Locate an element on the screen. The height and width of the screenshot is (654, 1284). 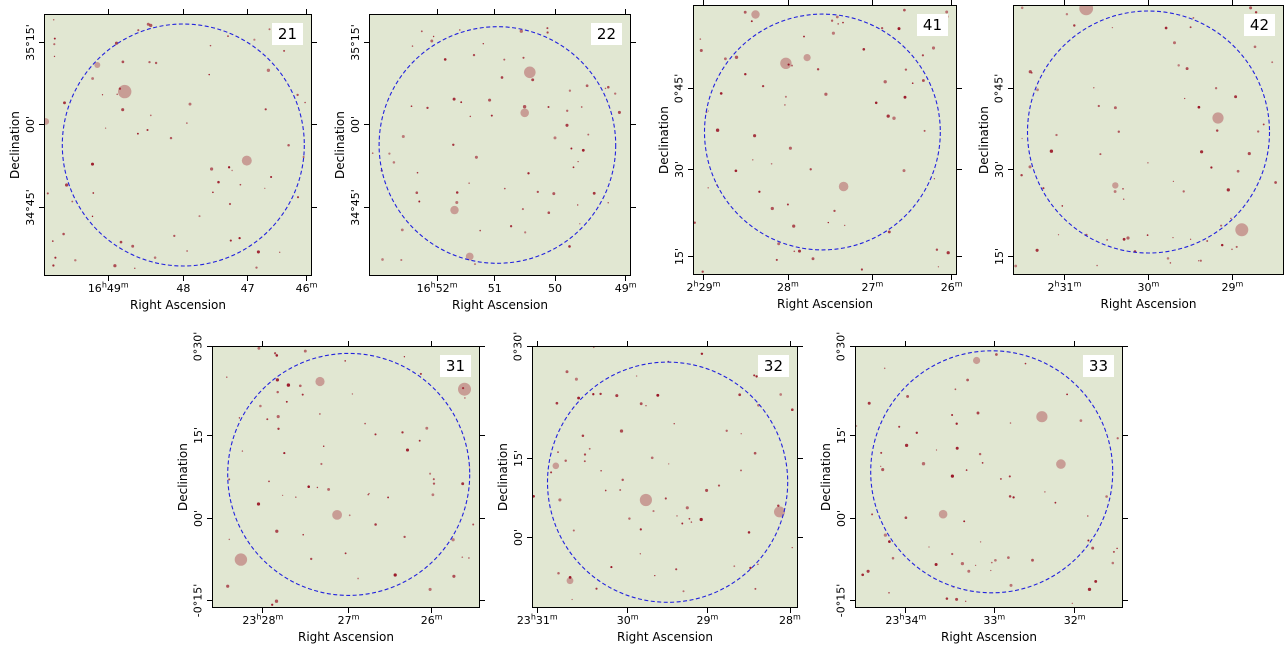
x-axis-label: Right Ascension is located at coordinates (825, 304).